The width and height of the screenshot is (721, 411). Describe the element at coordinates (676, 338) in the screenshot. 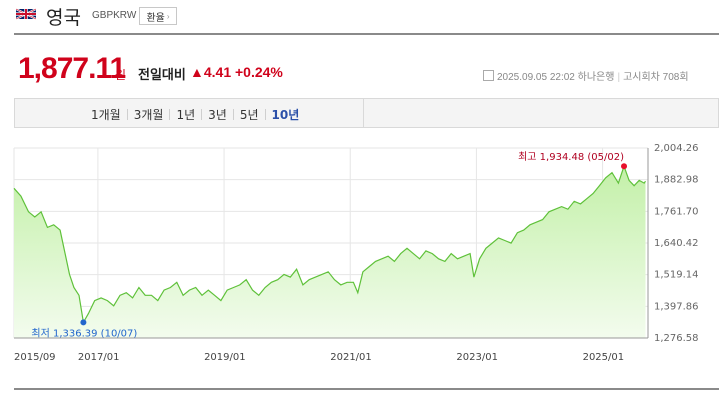

I see `y-tick-label: 1,276.58` at that location.